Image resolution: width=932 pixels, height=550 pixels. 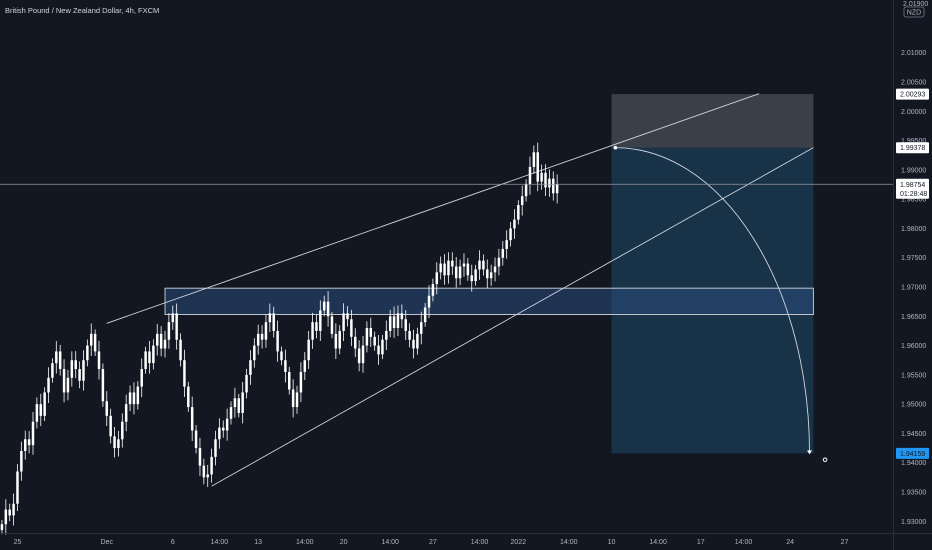 What do you see at coordinates (913, 405) in the screenshot?
I see `price-tick-label: 1.95000` at bounding box center [913, 405].